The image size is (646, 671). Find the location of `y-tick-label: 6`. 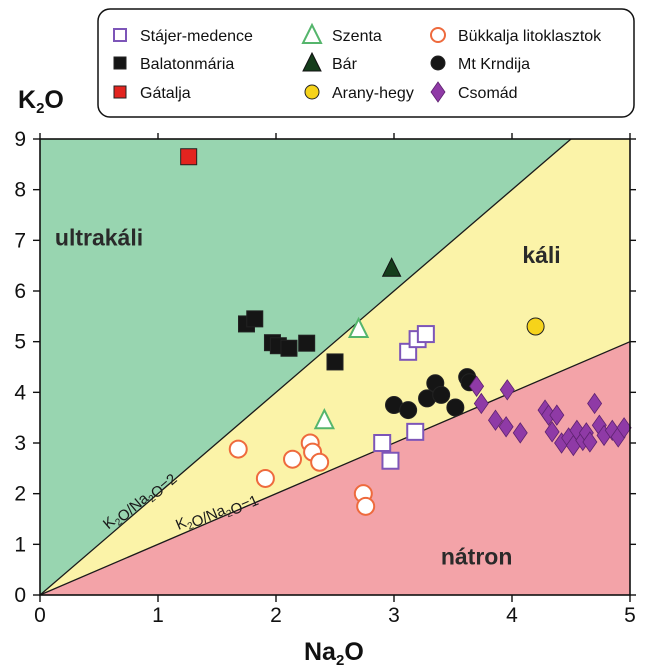

y-tick-label: 6 is located at coordinates (20, 291).